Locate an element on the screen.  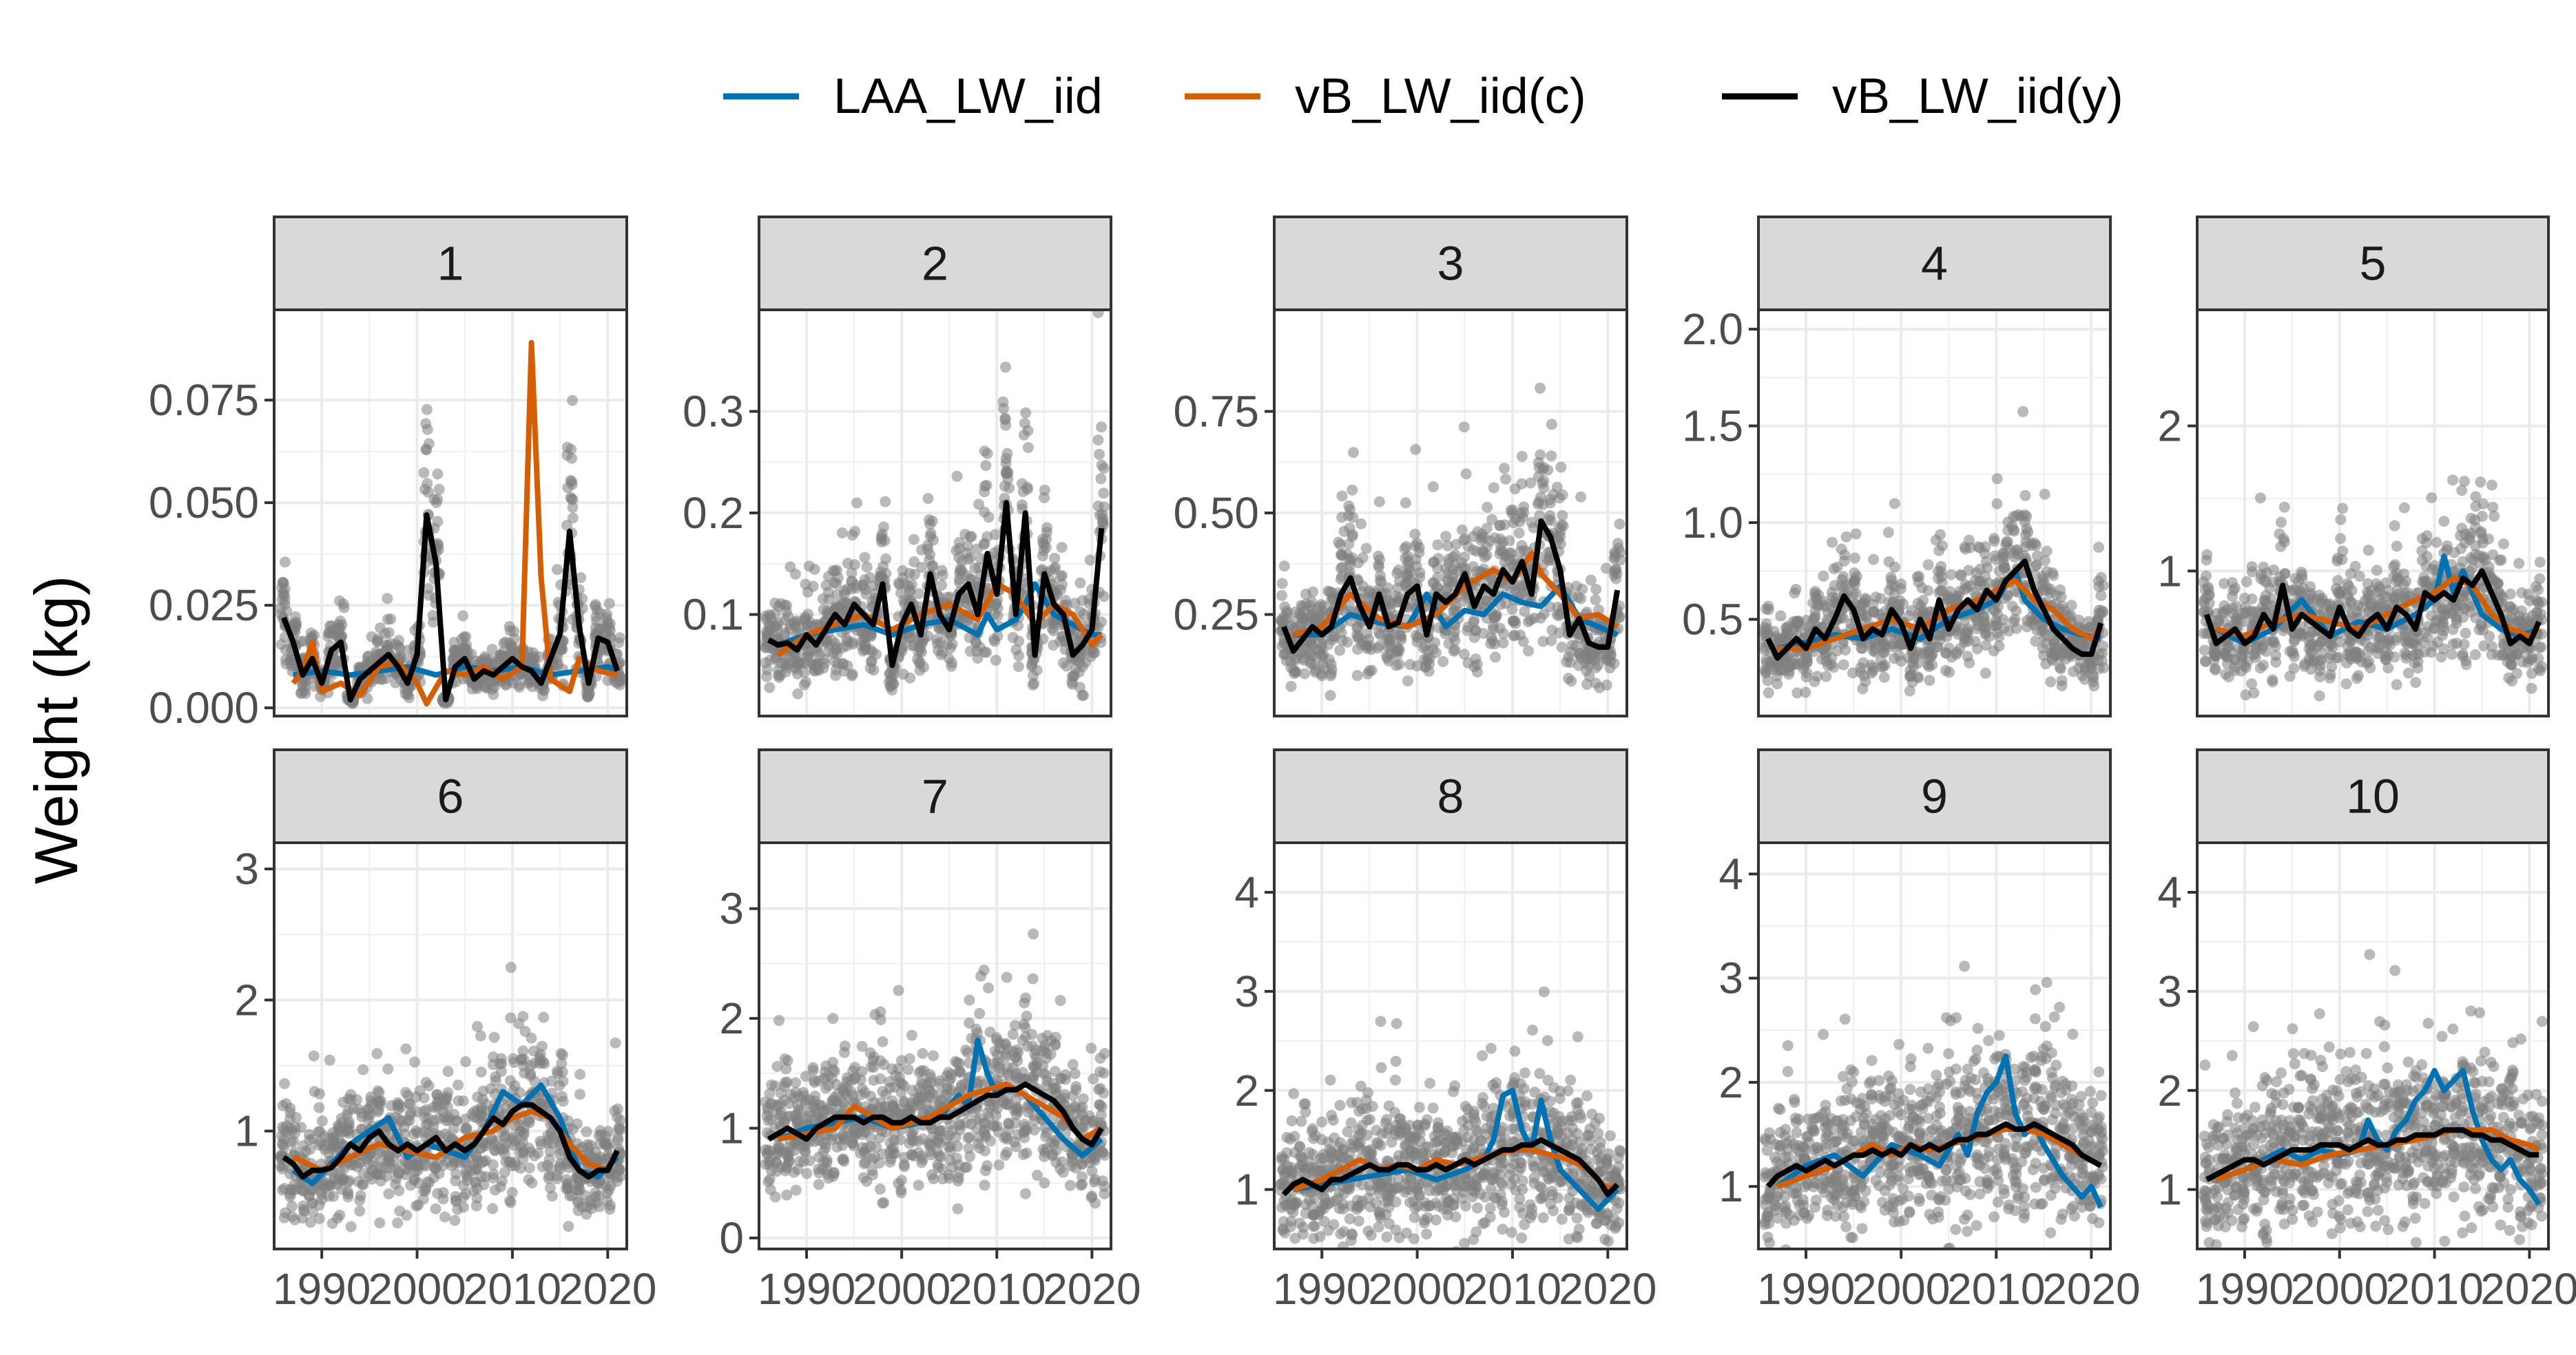
facet-strip is located at coordinates (2373, 263).